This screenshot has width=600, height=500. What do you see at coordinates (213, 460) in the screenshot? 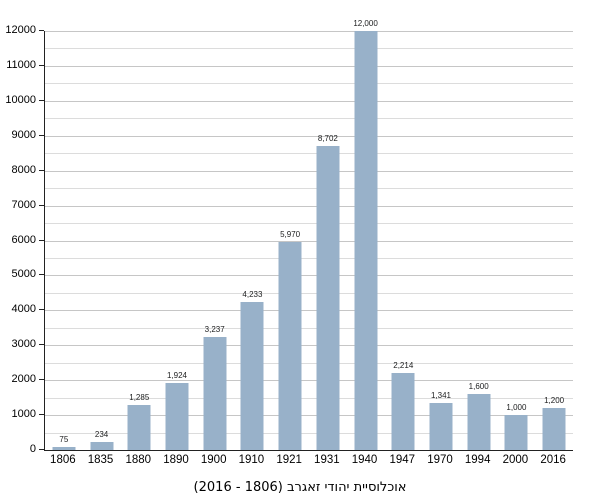
I see `x-tick-label: 1900` at bounding box center [213, 460].